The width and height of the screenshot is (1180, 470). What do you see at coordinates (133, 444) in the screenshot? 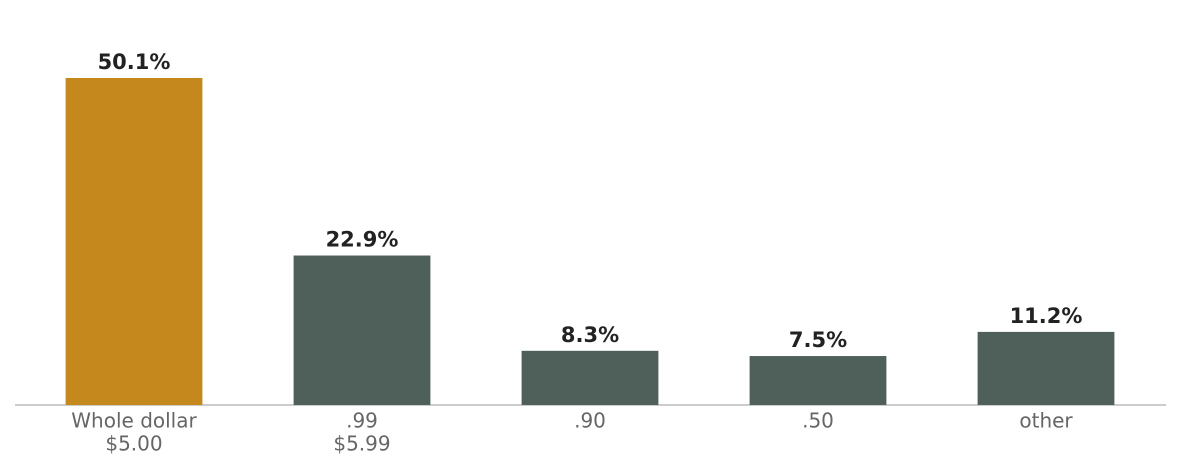
I see `x-tick-sublabel: $5.00` at bounding box center [133, 444].